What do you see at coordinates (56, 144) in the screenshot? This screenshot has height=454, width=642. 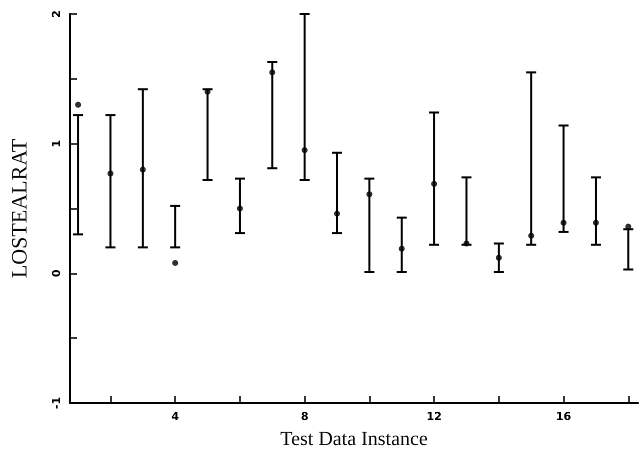 I see `y-tick-label: 1` at bounding box center [56, 144].